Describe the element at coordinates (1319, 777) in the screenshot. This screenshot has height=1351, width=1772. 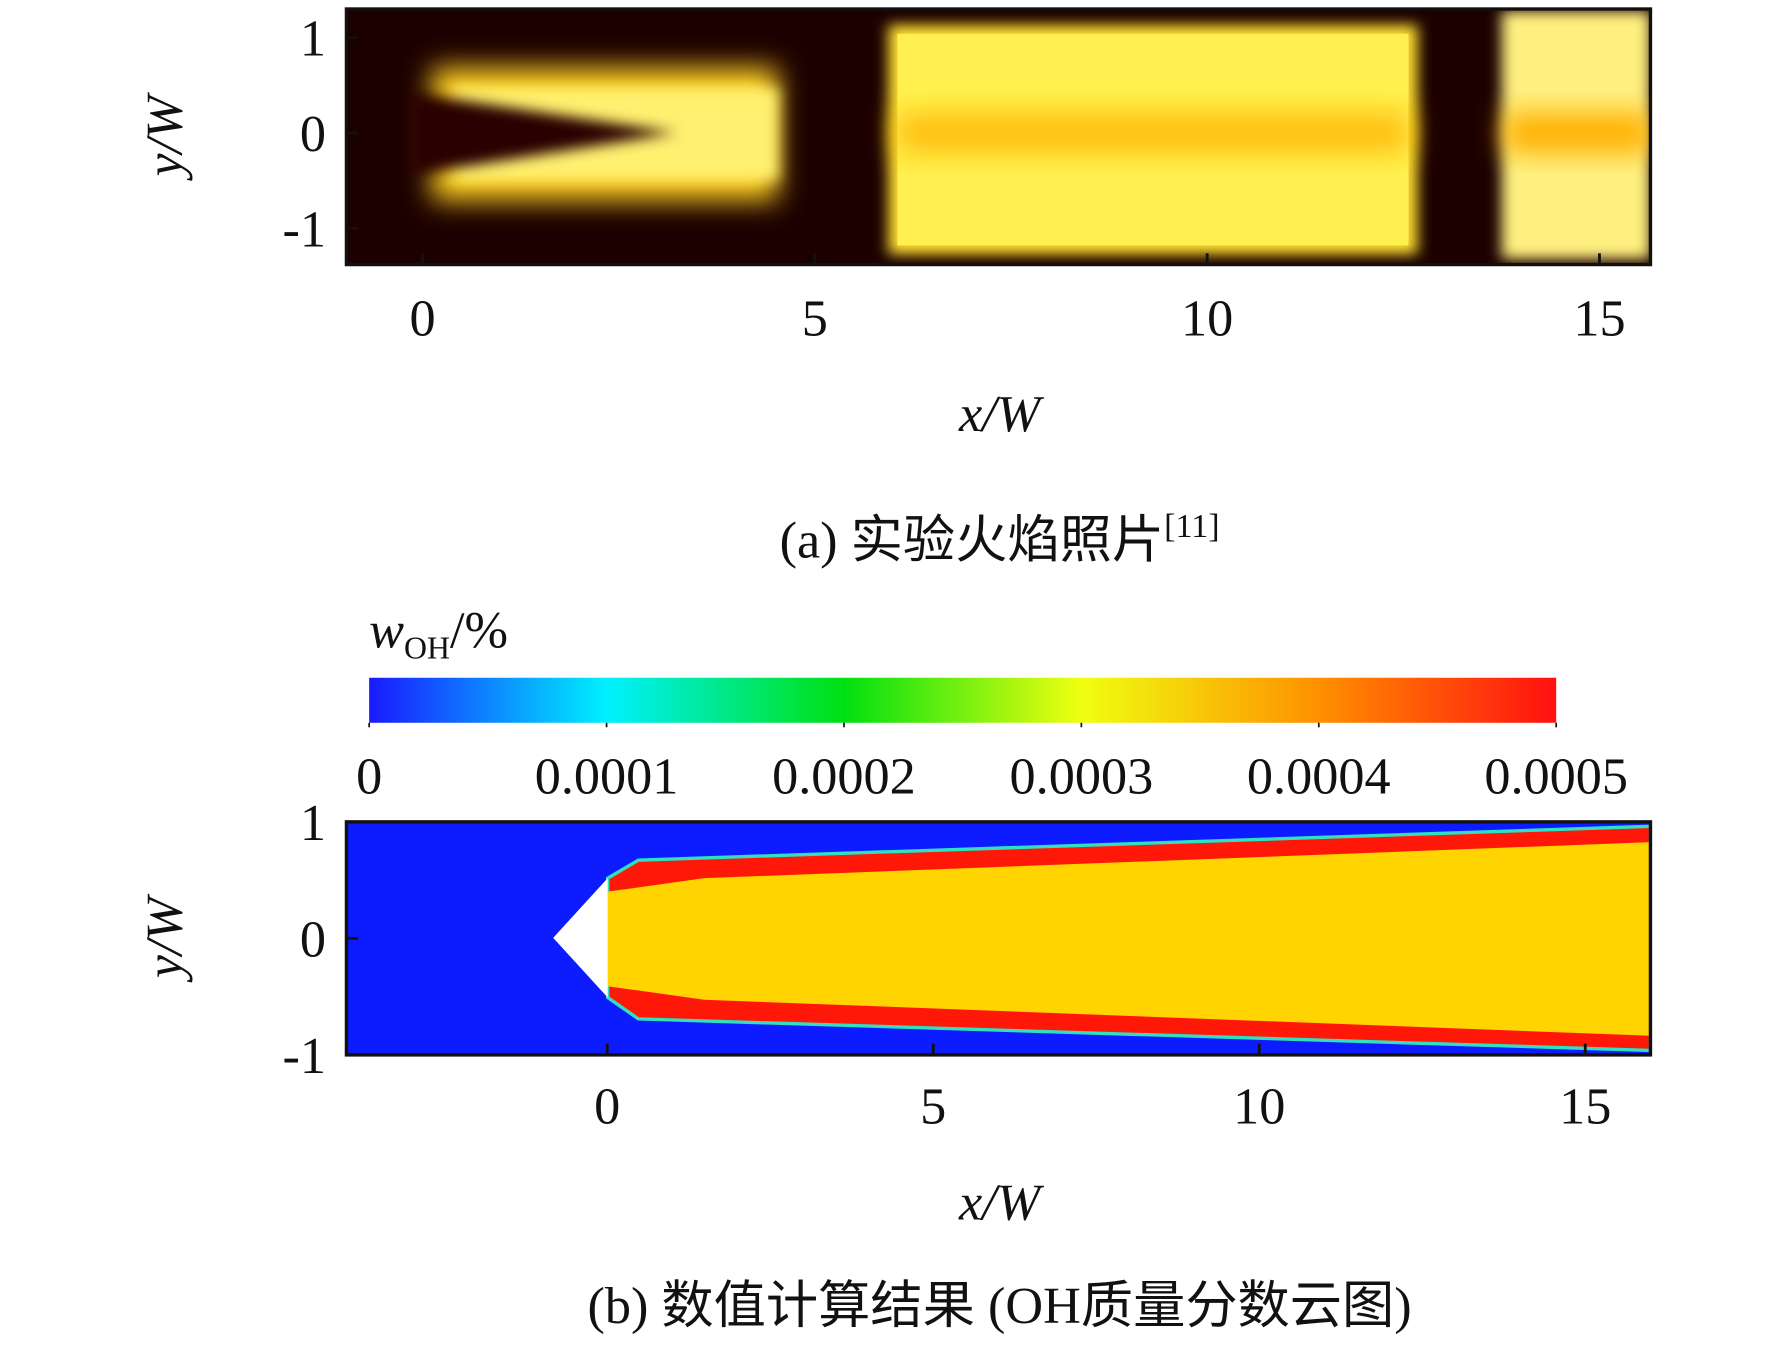
I see `colorbar-tick-label: 0.0004` at that location.